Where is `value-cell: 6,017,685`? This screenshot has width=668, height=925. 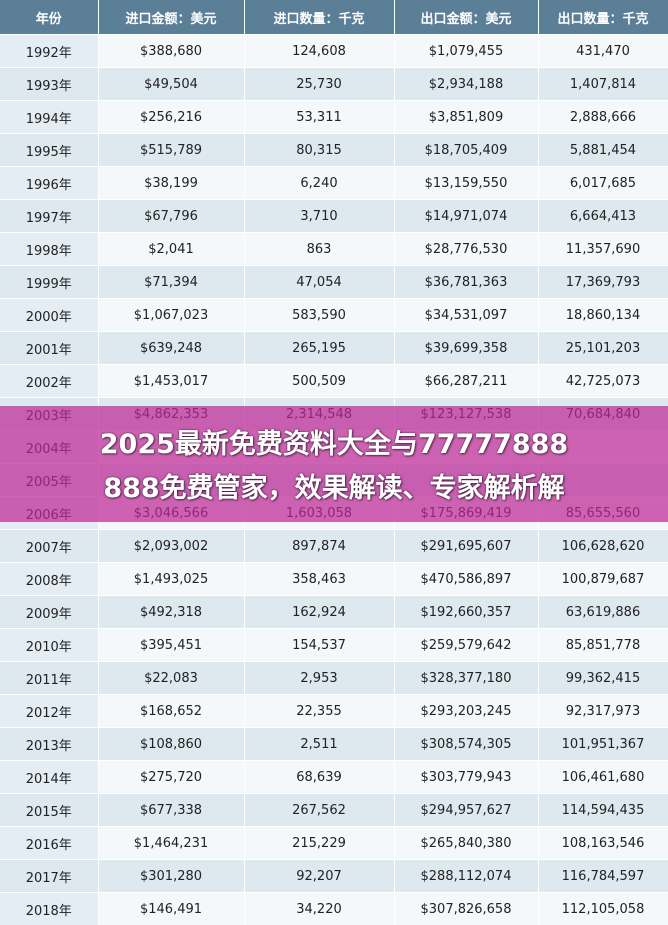
value-cell: 6,017,685 is located at coordinates (603, 183).